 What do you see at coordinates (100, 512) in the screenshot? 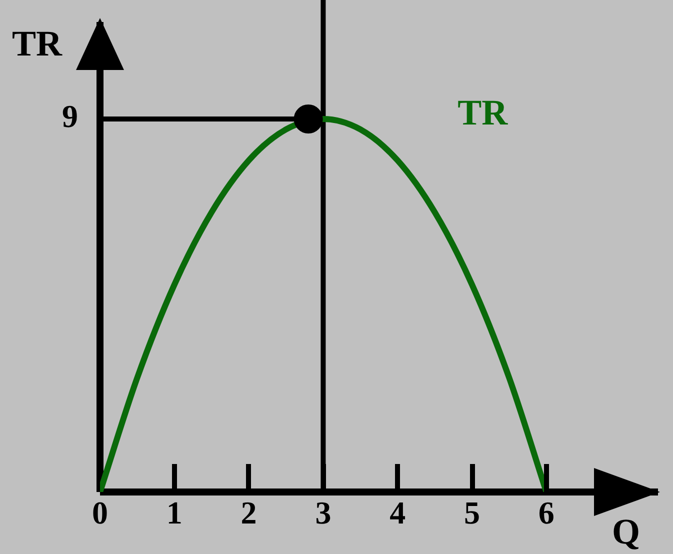
I see `x-tick-label: 0` at bounding box center [100, 512].